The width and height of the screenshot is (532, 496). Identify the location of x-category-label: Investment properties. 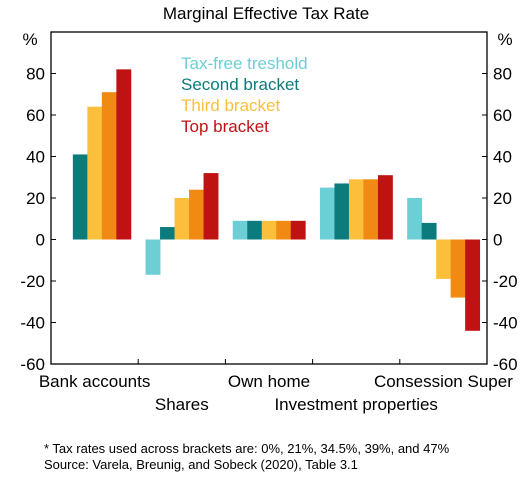
(355, 404).